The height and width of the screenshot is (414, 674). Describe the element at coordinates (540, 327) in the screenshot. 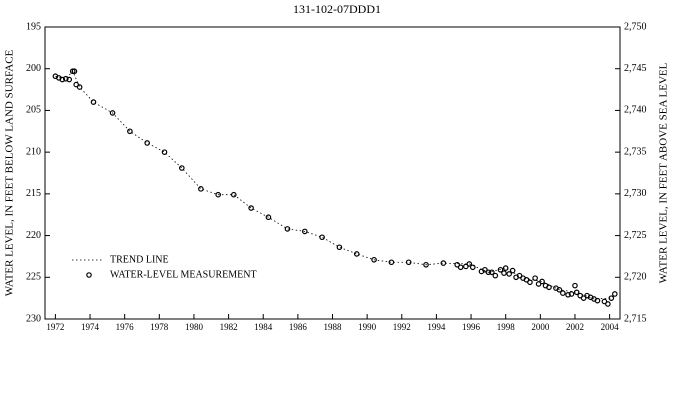

I see `x-tick-label: 2000` at that location.